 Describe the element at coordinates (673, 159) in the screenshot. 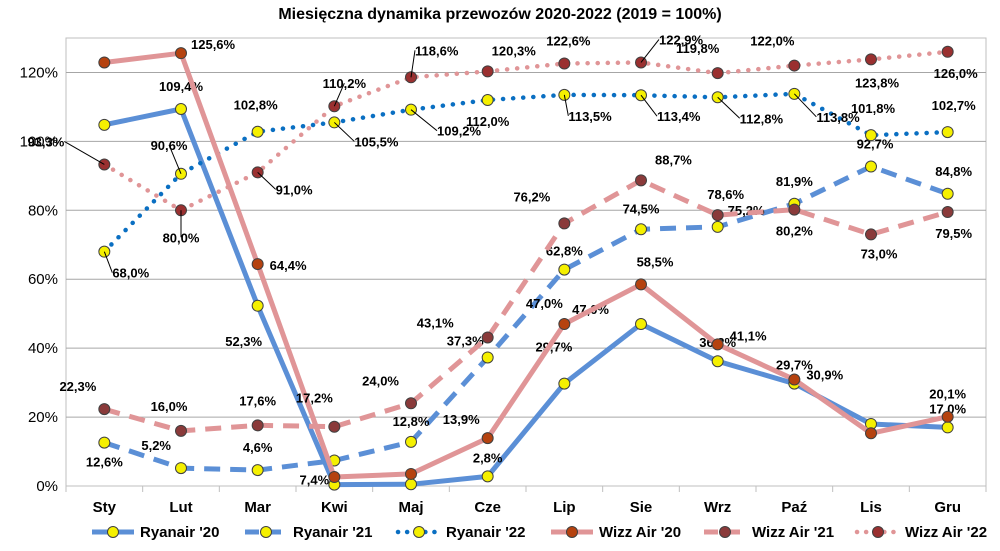

I see `data-label: 88,7%` at that location.